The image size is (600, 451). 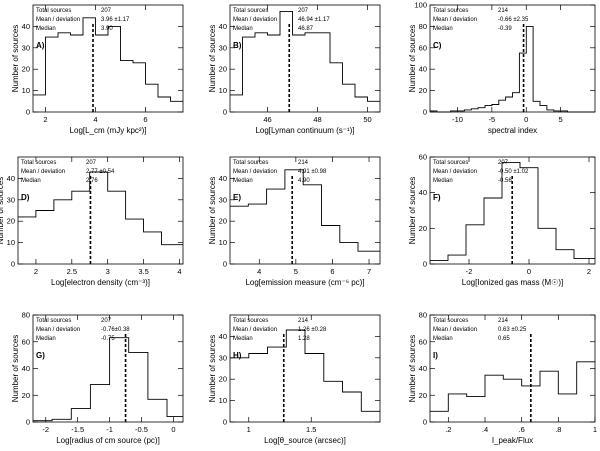 I want to click on x-tick-label: 4, so click(x=95, y=119).